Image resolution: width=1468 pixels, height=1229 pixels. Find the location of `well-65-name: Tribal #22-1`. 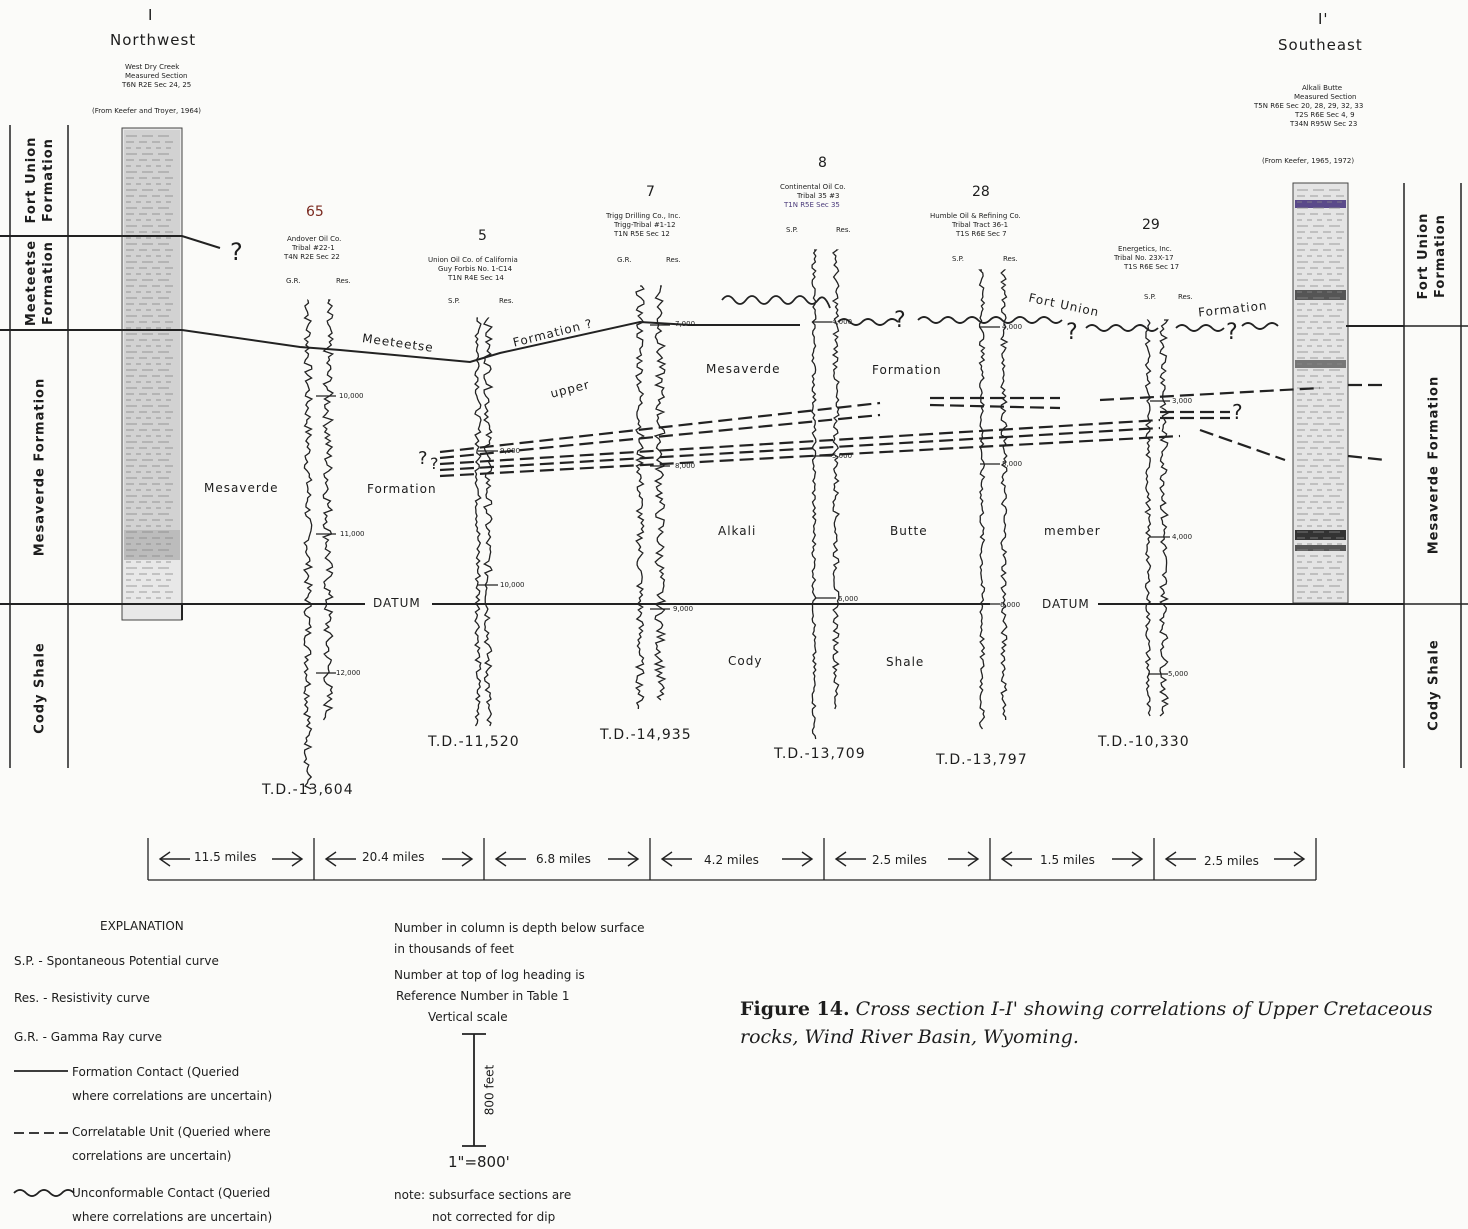

well-65-name: Tribal #22-1 is located at coordinates (313, 248).